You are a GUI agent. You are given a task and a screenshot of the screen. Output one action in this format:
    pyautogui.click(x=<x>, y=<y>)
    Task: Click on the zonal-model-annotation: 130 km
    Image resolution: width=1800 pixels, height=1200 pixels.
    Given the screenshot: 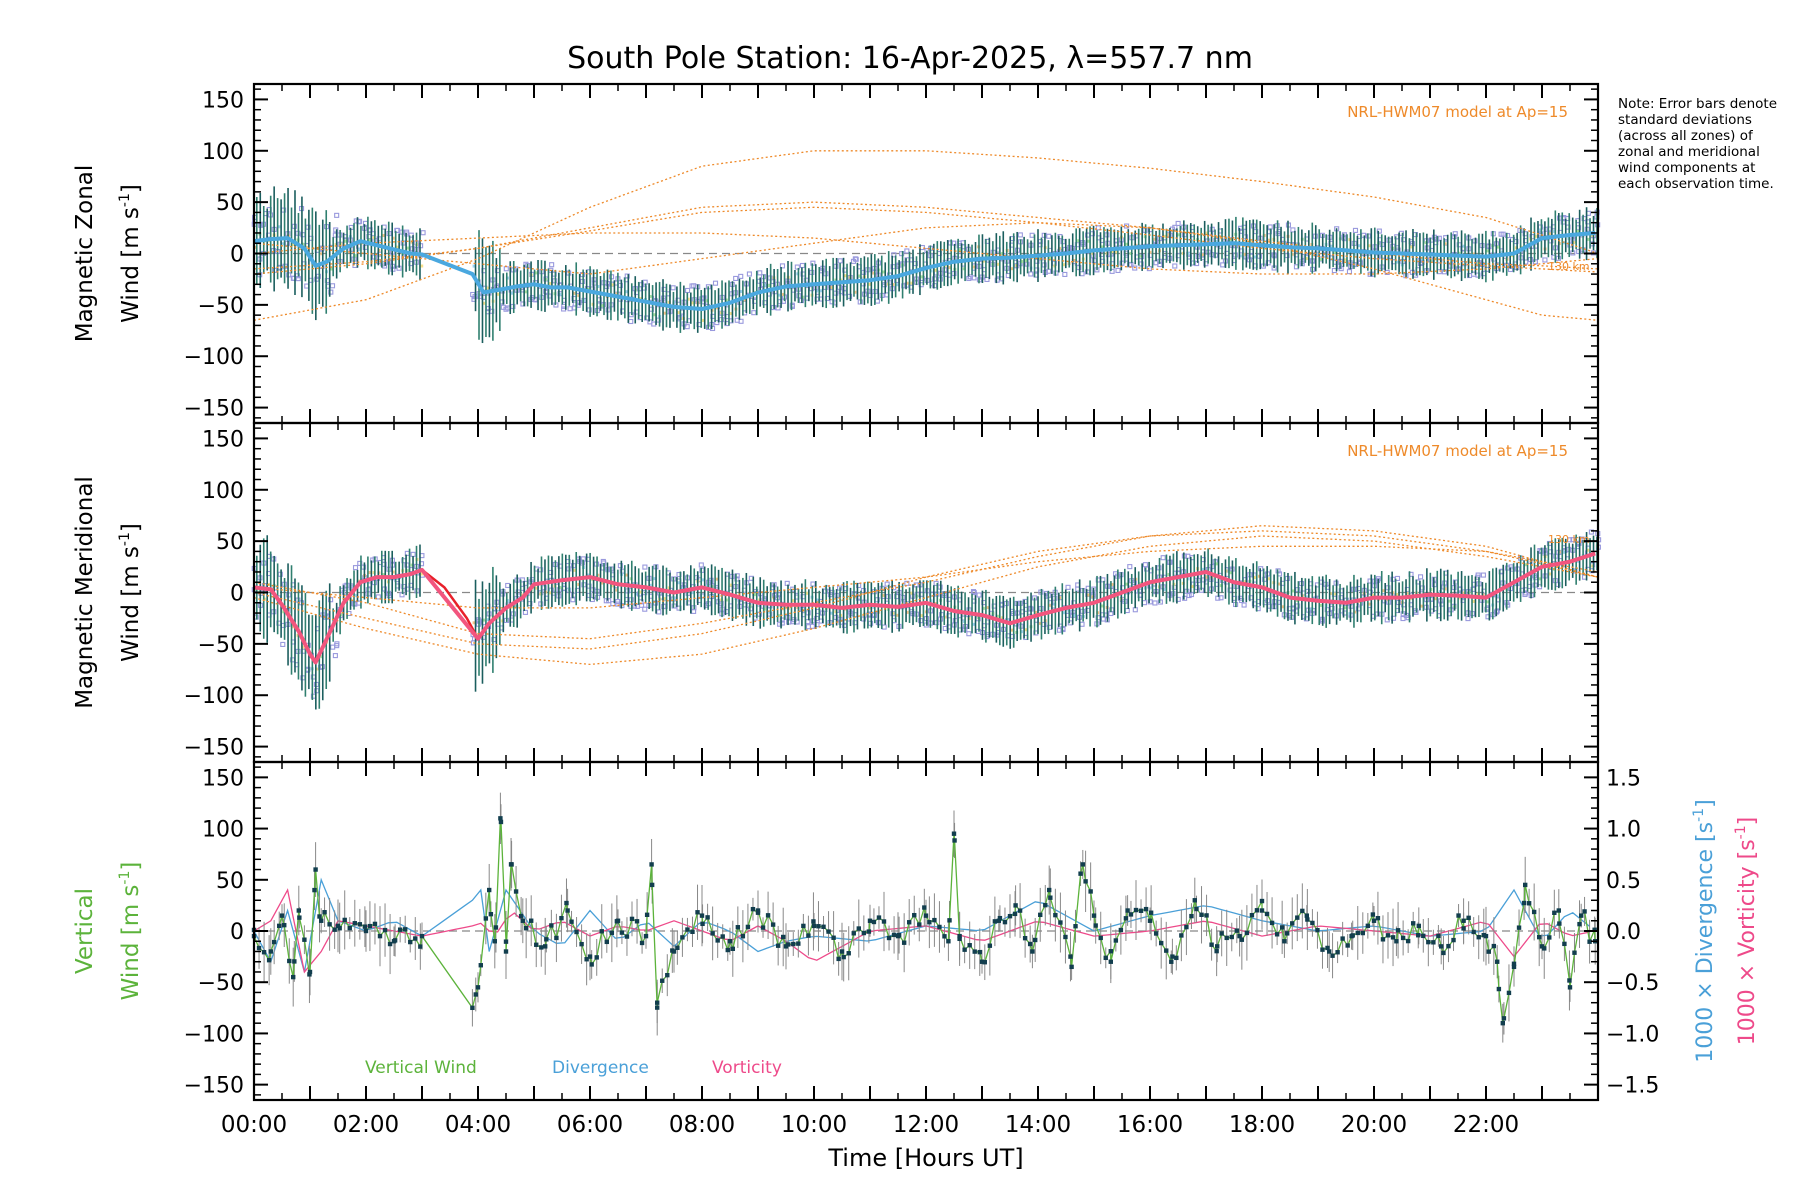 What is the action you would take?
    pyautogui.click(x=1569, y=266)
    